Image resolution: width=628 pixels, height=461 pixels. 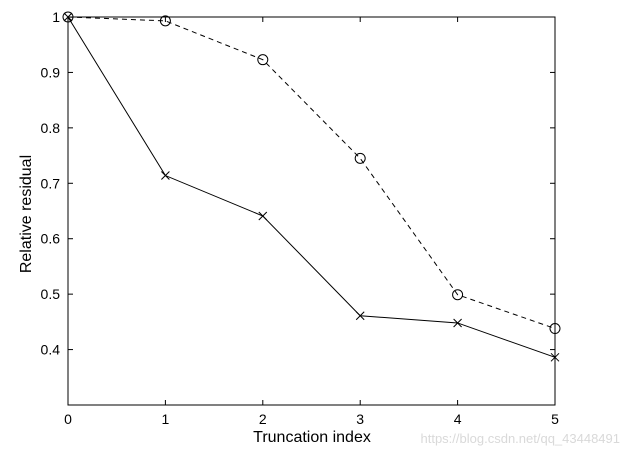 I want to click on y-tick-label: 0.9, so click(x=51, y=72).